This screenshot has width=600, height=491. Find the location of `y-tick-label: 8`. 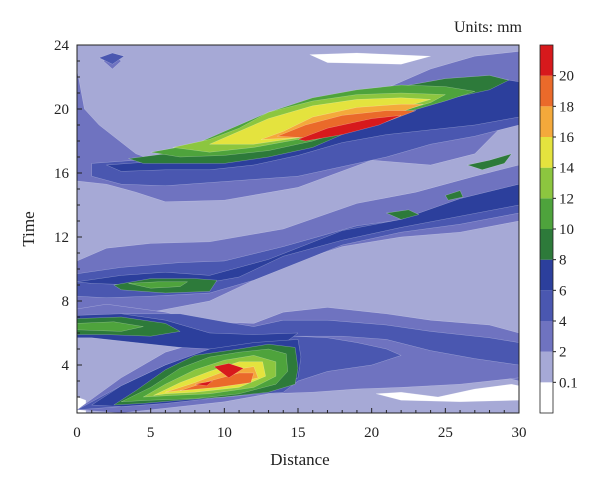

y-tick-label: 8 is located at coordinates (66, 302).